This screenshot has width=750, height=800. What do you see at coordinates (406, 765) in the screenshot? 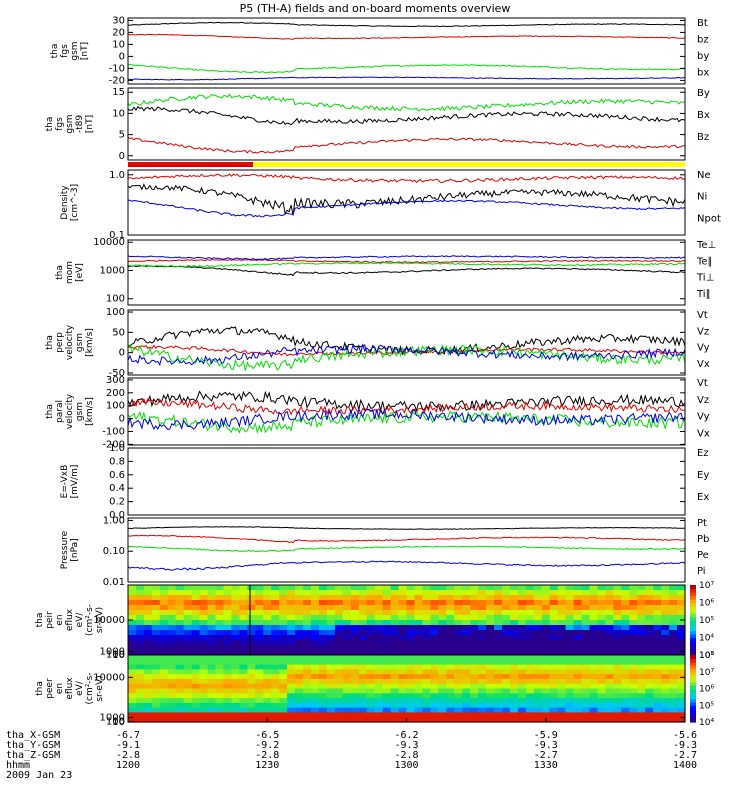
I see `ephemeris-value: 1300` at bounding box center [406, 765].